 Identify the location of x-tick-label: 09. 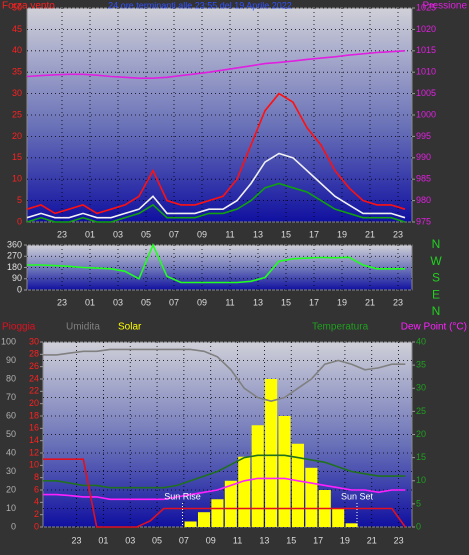
(211, 540).